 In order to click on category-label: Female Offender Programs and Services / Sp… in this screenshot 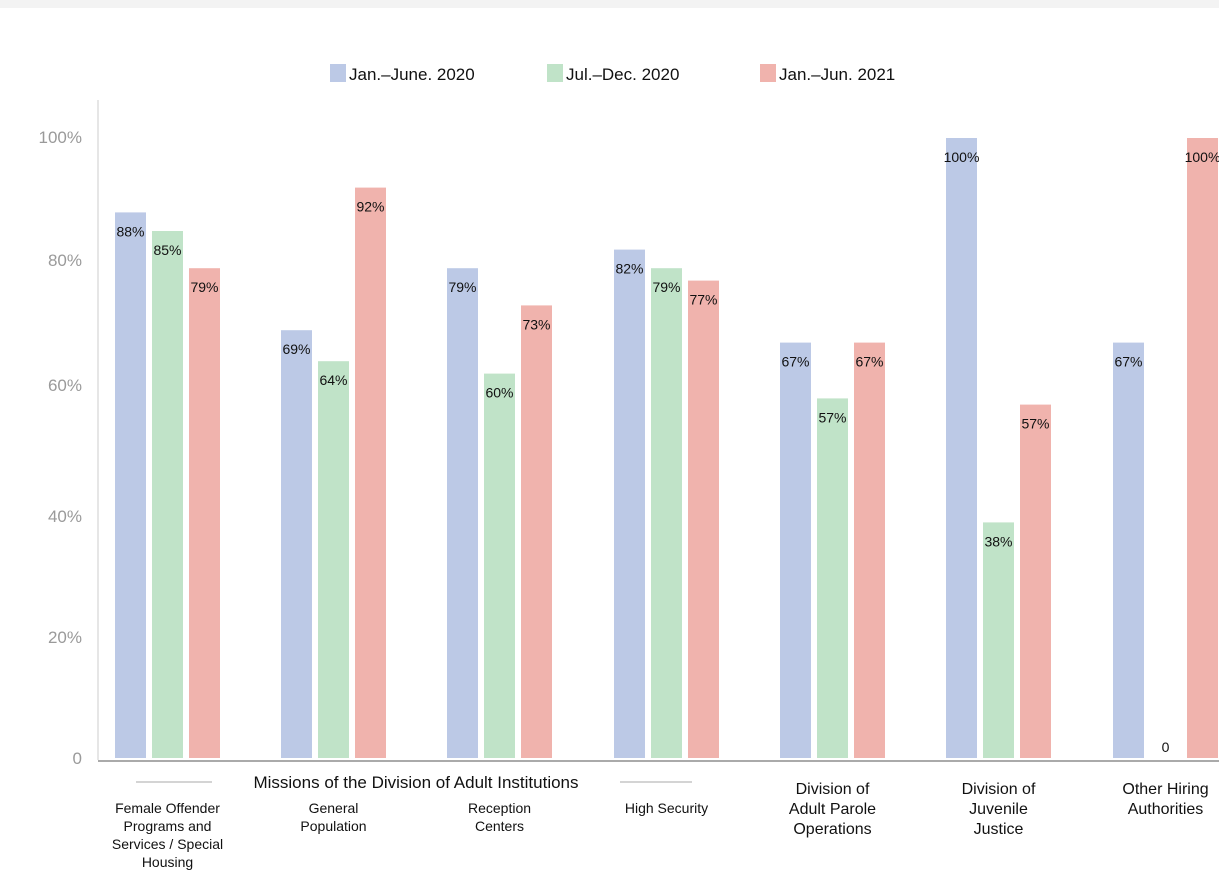, I will do `click(167, 835)`.